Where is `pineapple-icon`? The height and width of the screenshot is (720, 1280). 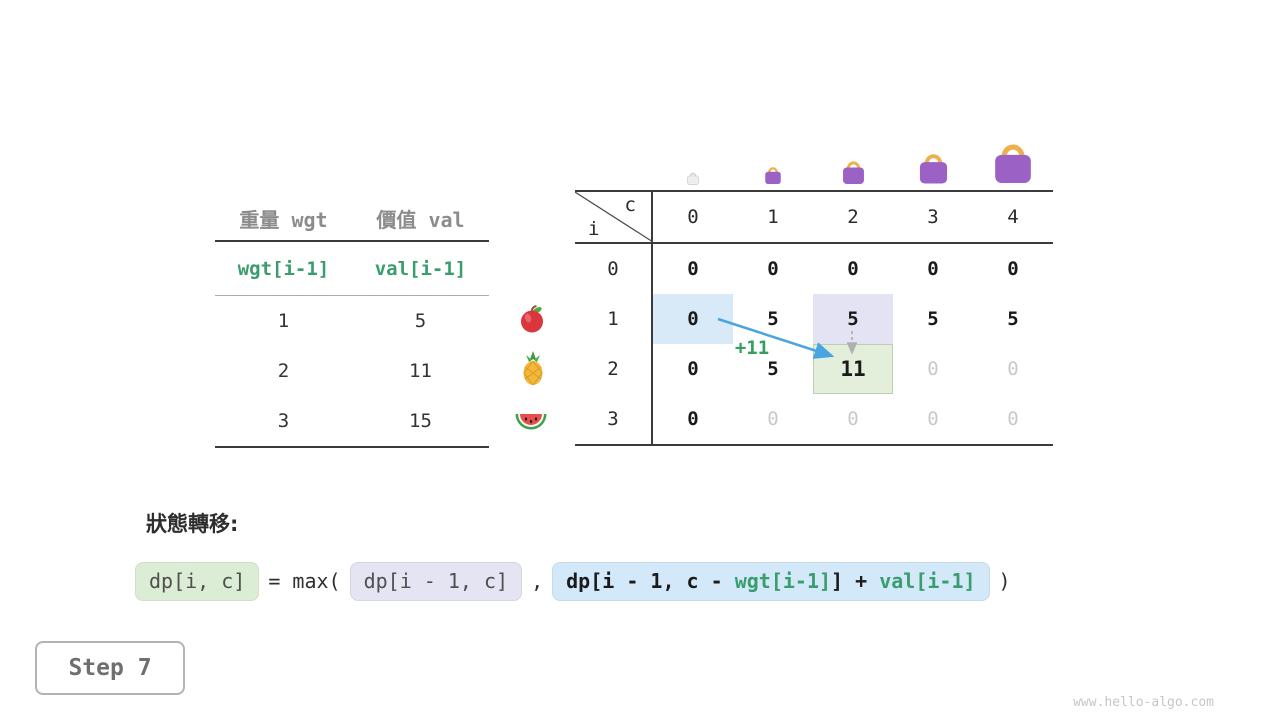
pineapple-icon is located at coordinates (533, 368).